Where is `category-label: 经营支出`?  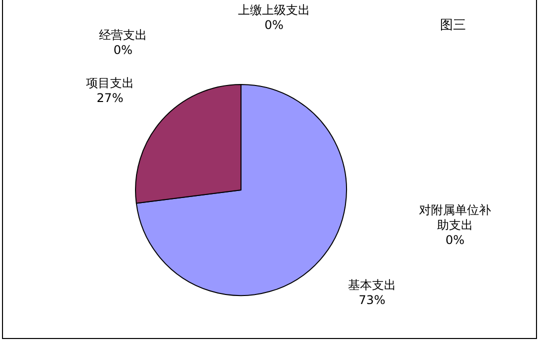
category-label: 经营支出 is located at coordinates (123, 35).